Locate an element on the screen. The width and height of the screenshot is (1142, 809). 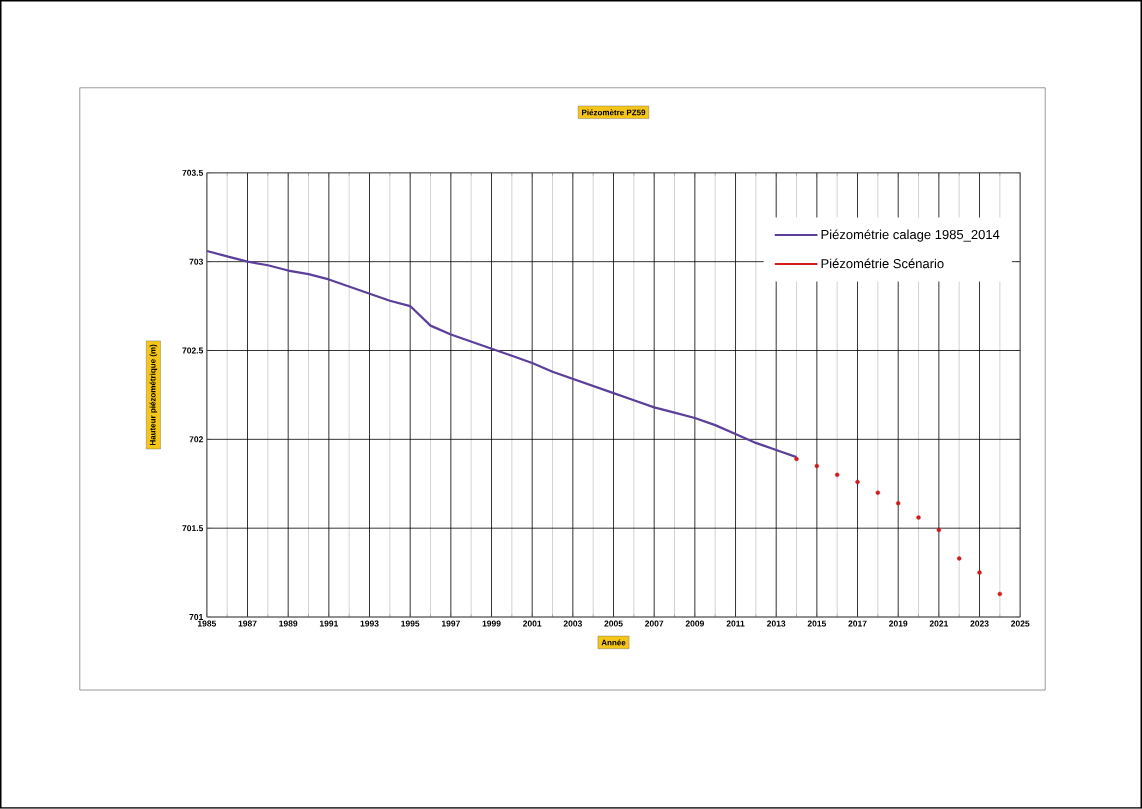
x-tick-label: 1987 is located at coordinates (247, 623).